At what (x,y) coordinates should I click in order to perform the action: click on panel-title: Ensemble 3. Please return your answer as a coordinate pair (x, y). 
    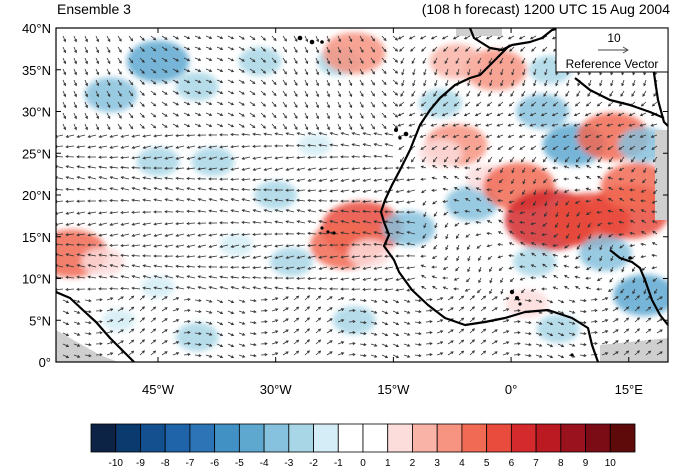
    Looking at the image, I should click on (94, 9).